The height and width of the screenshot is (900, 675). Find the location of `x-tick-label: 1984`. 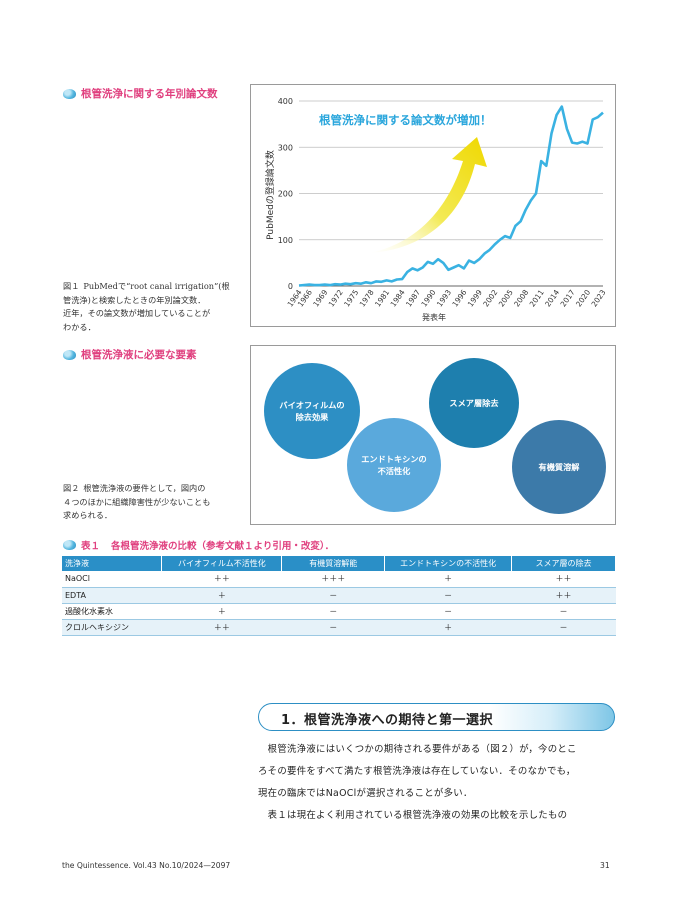

x-tick-label: 1984 is located at coordinates (398, 298).